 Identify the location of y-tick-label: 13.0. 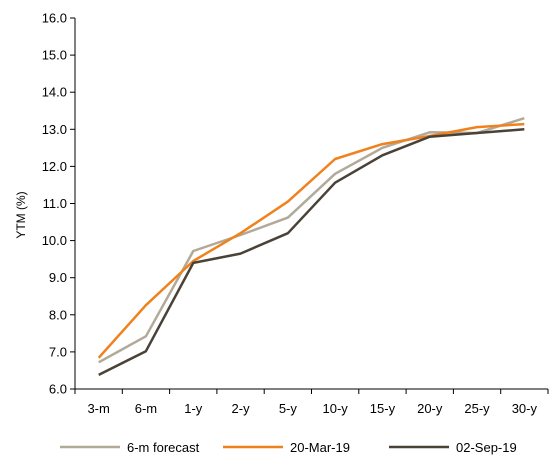
(54, 129).